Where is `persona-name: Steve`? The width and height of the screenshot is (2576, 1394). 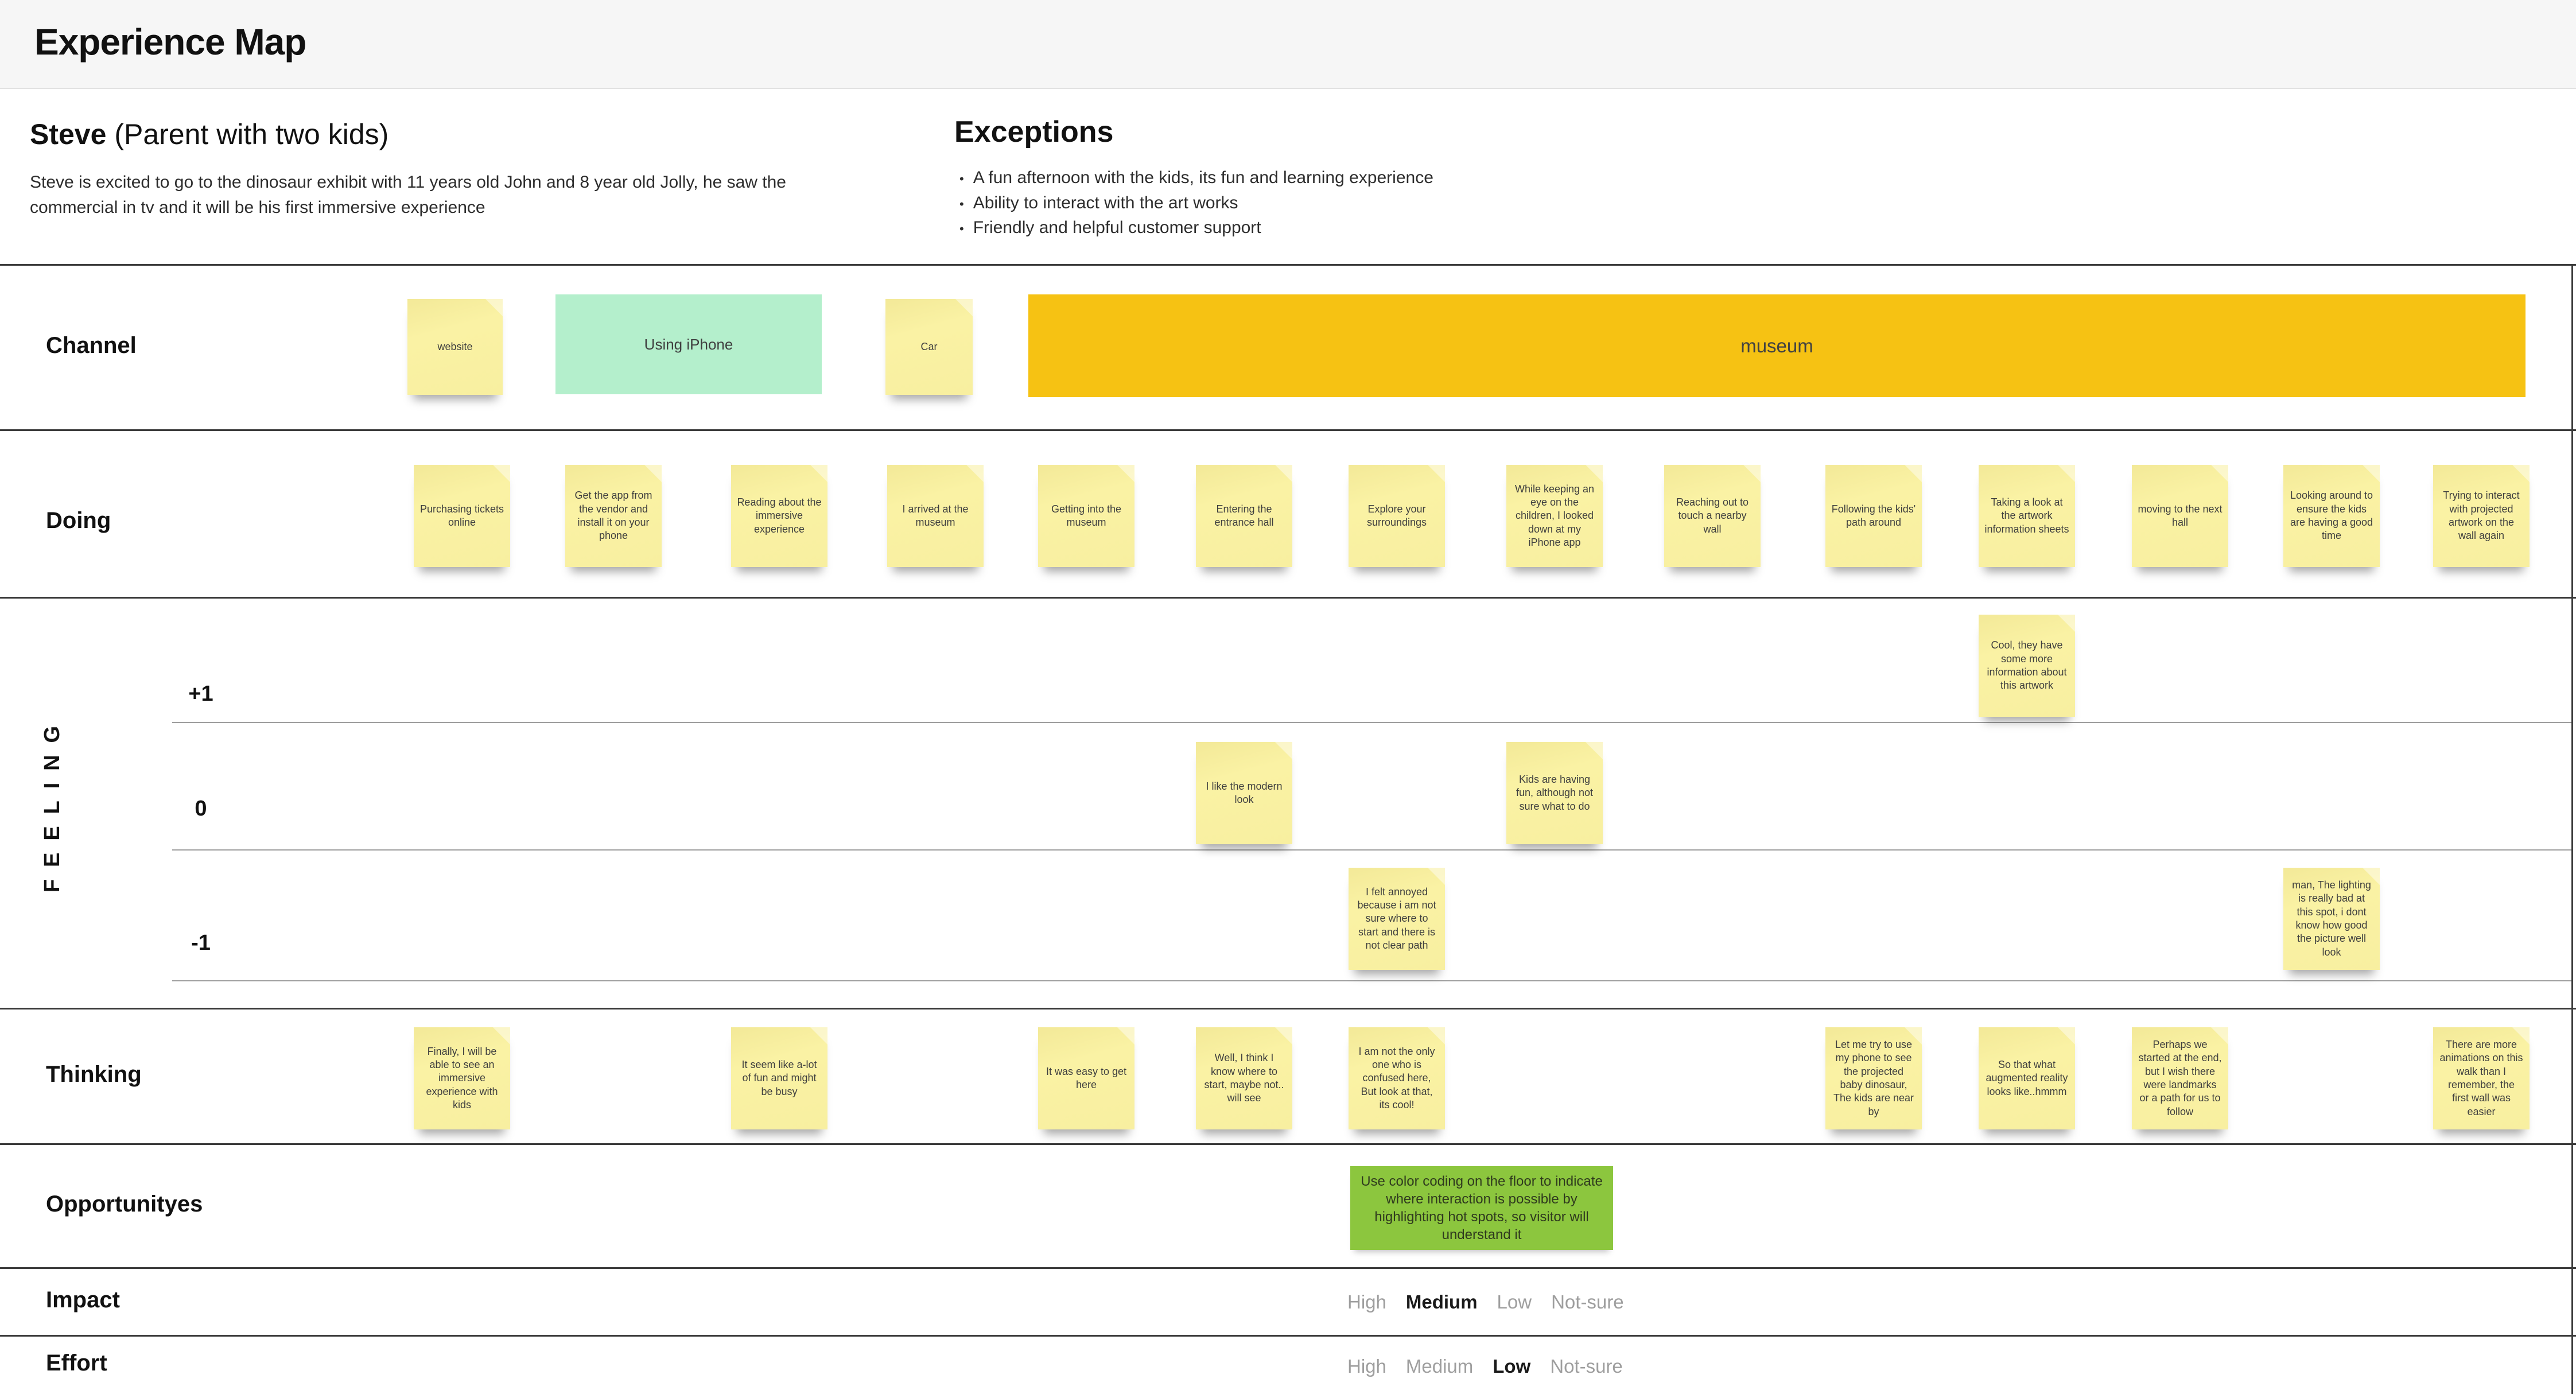 persona-name: Steve is located at coordinates (68, 134).